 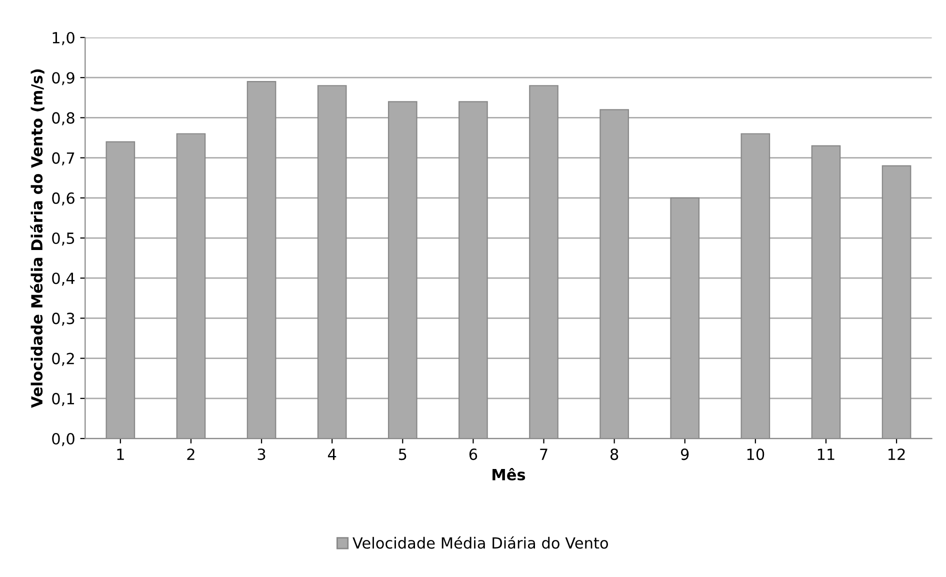 What do you see at coordinates (826, 454) in the screenshot?
I see `x-tick-label: 11` at bounding box center [826, 454].